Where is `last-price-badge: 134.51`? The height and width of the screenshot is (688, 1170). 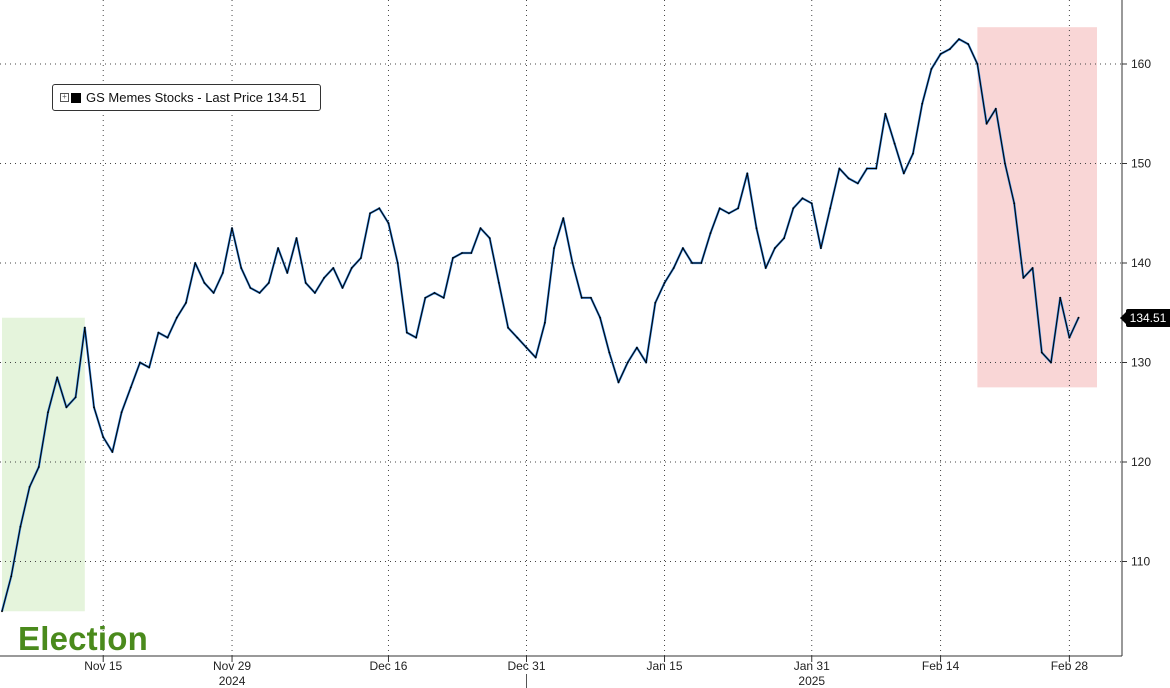 last-price-badge: 134.51 is located at coordinates (1145, 318).